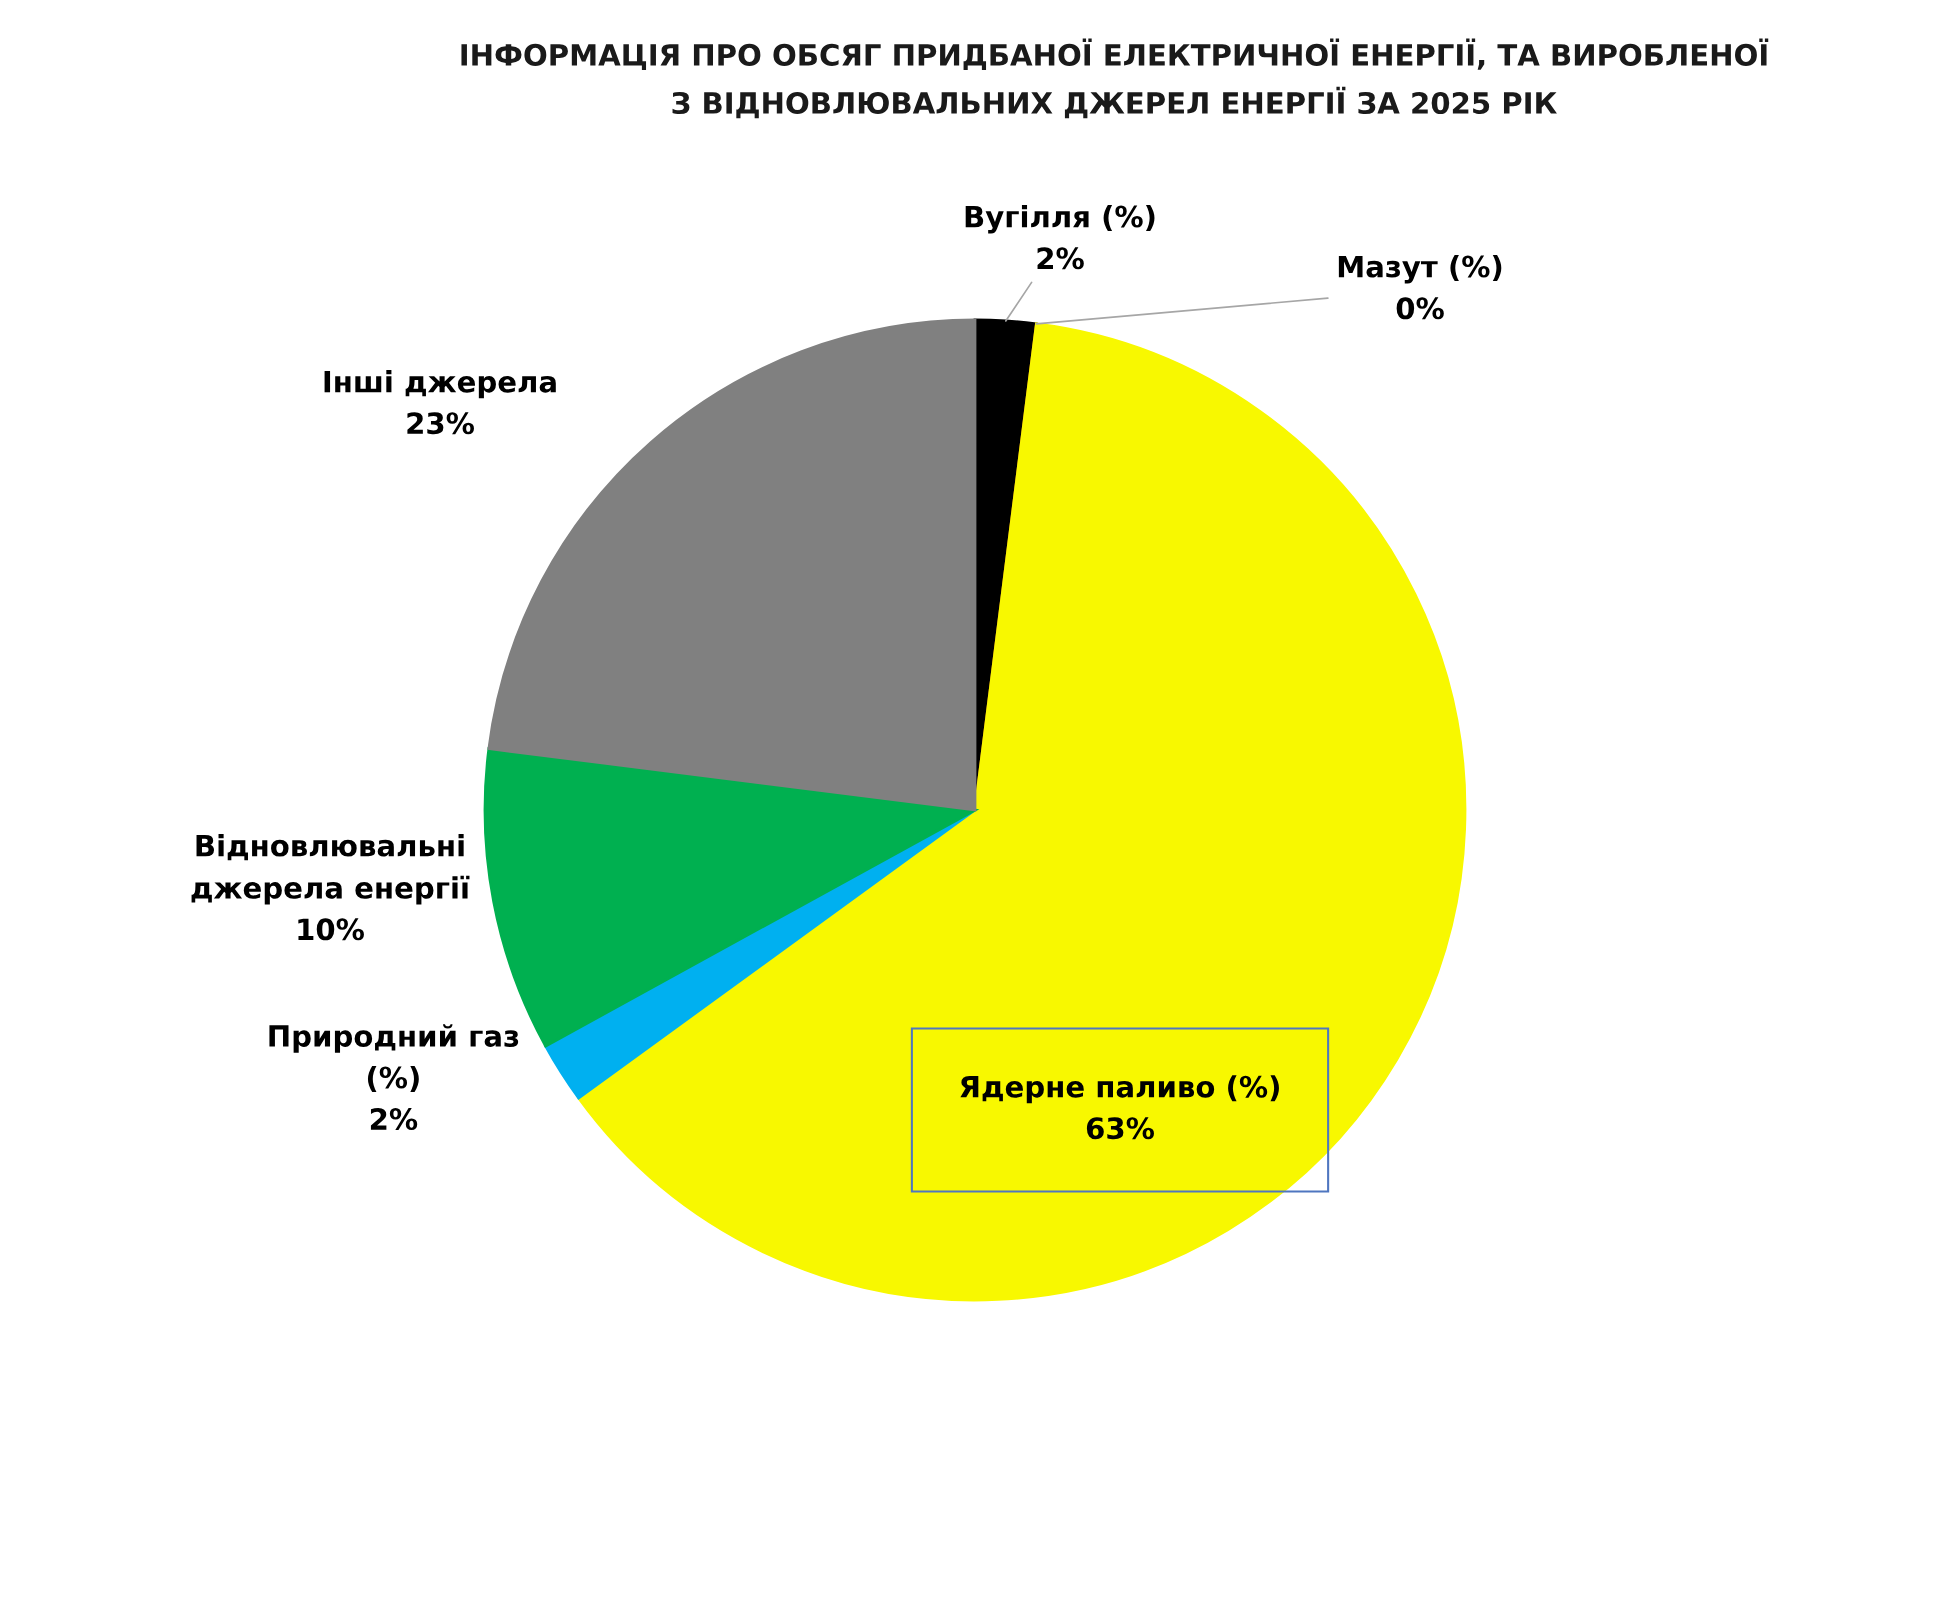 The image size is (1952, 1609). Describe the element at coordinates (1115, 78) in the screenshot. I see `chart-title: ІНФОРМАЦІЯ ПРО ОБСЯГ ПРИДБАНОЇ ЕЛЕКТРИЧНОЇ ЕНЕРГІЇ, ТА ВИРОБЛЕНОЇ З ВІДНОВЛЮВАЛЬНИХ ДЖЕРЕЛ ЕНЕРГІЇ ЗА 2025 РІК` at that location.